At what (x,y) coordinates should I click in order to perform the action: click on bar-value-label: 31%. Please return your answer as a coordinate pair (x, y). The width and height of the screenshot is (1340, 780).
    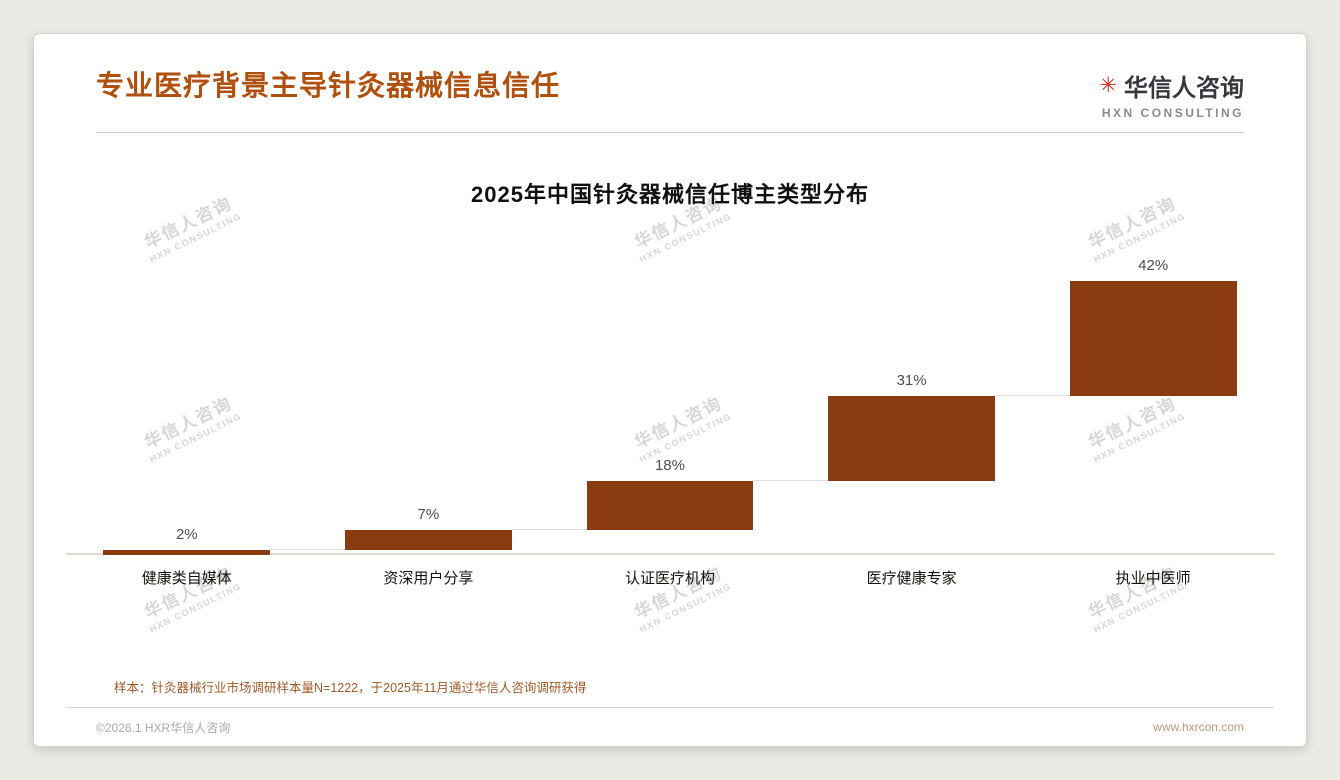
    Looking at the image, I should click on (911, 381).